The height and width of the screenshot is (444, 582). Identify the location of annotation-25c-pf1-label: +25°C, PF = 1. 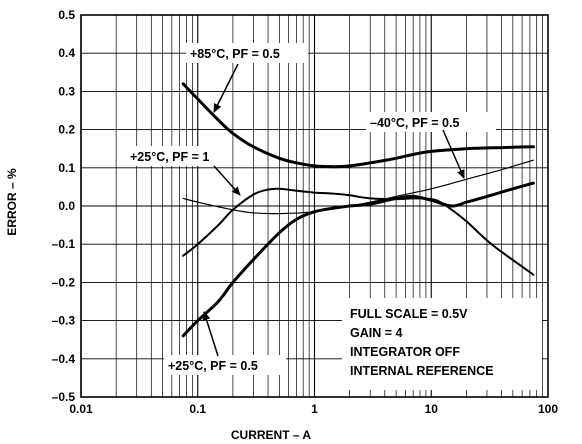
(169, 157).